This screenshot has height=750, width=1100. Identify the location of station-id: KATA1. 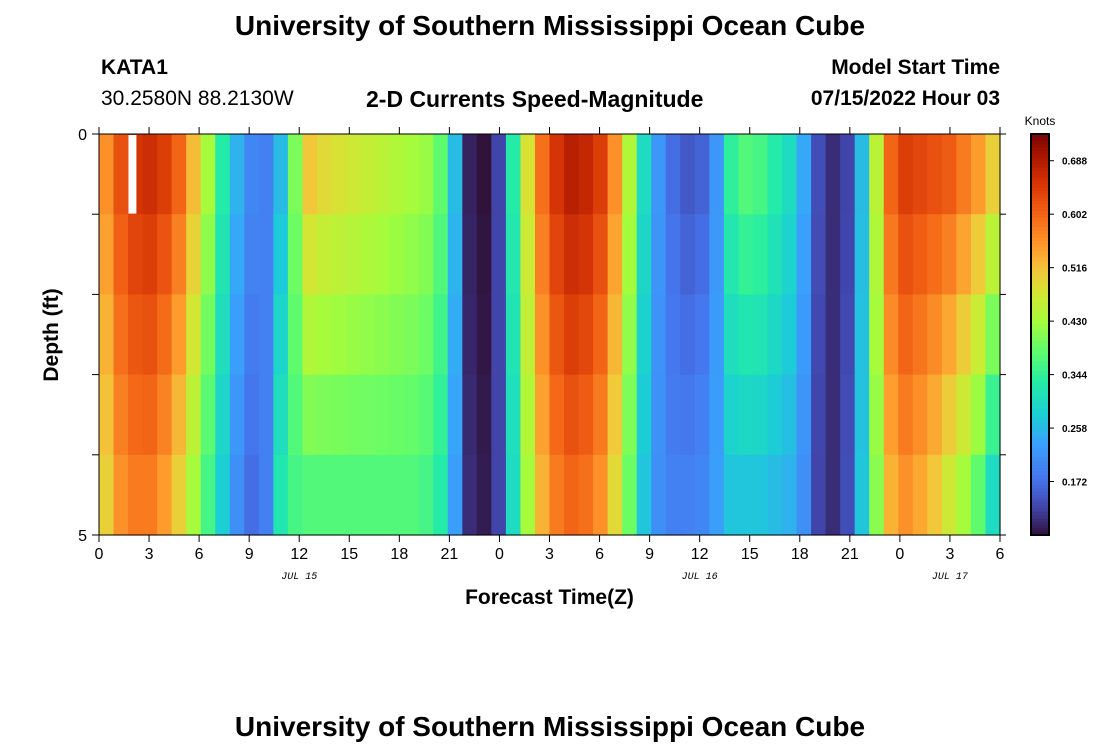
(134, 67).